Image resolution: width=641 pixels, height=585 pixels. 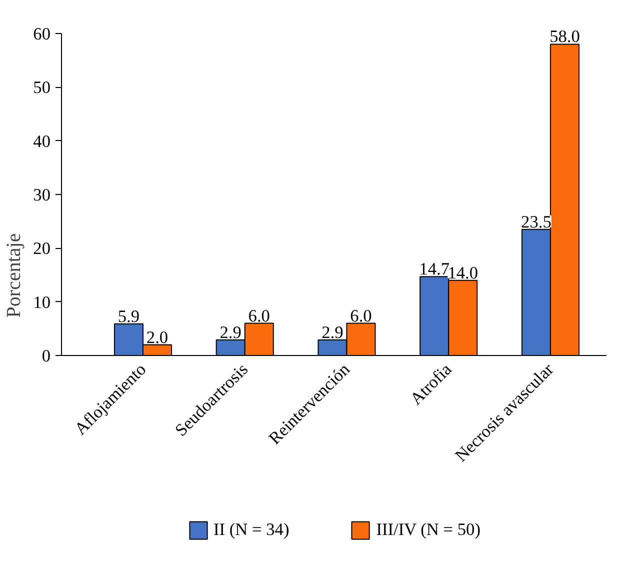 I want to click on y-tick-label: 0, so click(x=46, y=356).